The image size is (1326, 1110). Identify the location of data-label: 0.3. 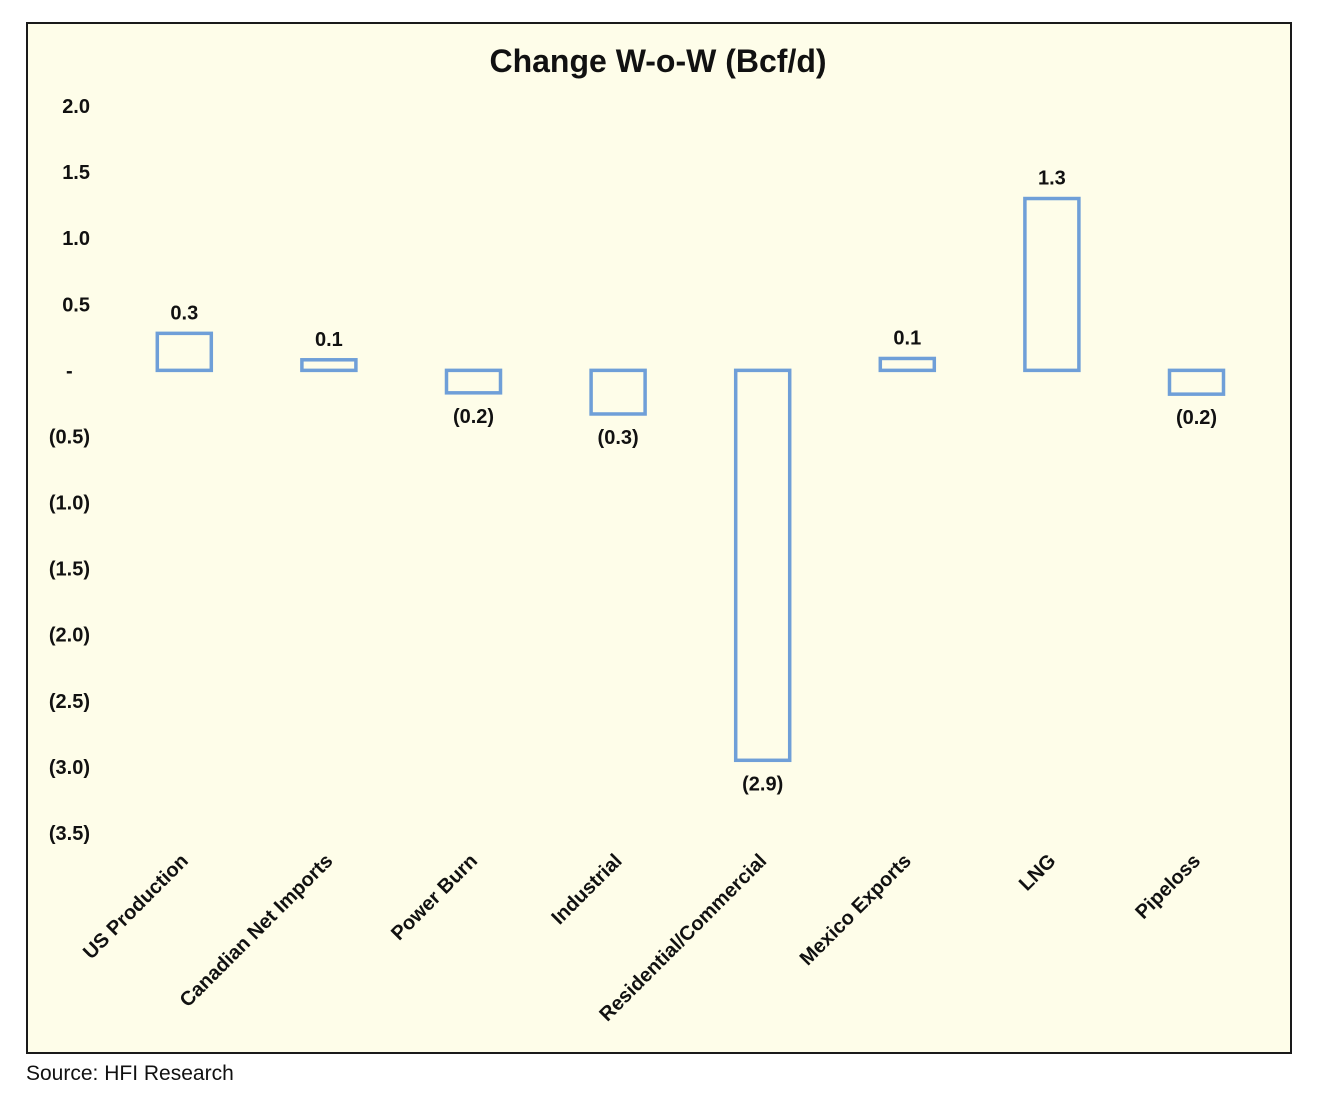
(184, 313).